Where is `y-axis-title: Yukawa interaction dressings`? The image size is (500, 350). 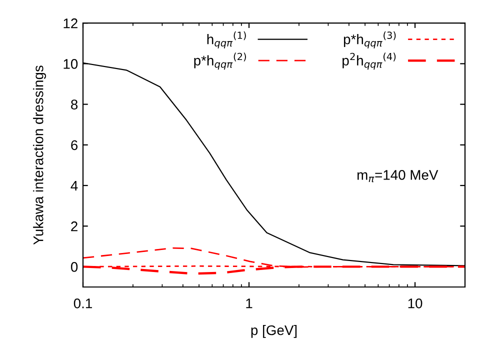
y-axis-title: Yukawa interaction dressings is located at coordinates (39, 155).